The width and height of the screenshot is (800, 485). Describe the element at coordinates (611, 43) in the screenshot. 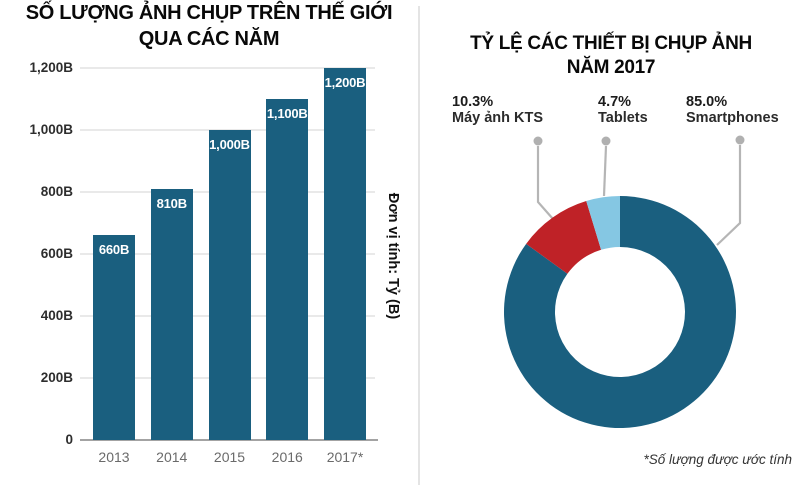

I see `donut-chart-title-line1: TỶ LỆ CÁC THIẾT BỊ CHỤP ẢNH` at that location.